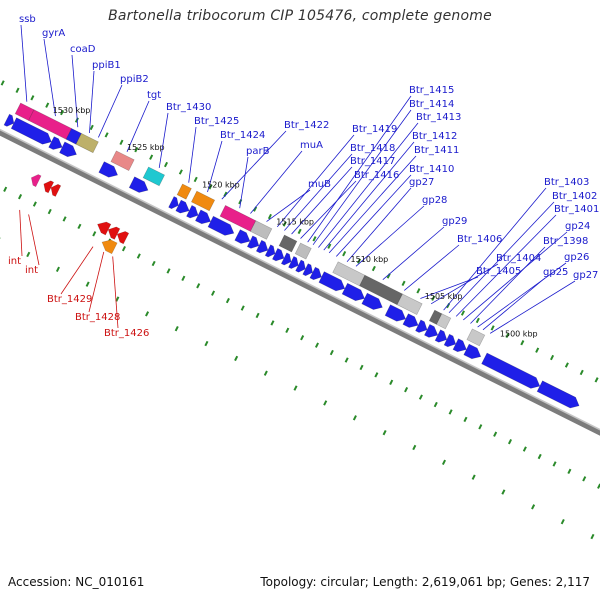  What do you see at coordinates (431, 104) in the screenshot?
I see `forward-gene-label: Btr_1414` at bounding box center [431, 104].